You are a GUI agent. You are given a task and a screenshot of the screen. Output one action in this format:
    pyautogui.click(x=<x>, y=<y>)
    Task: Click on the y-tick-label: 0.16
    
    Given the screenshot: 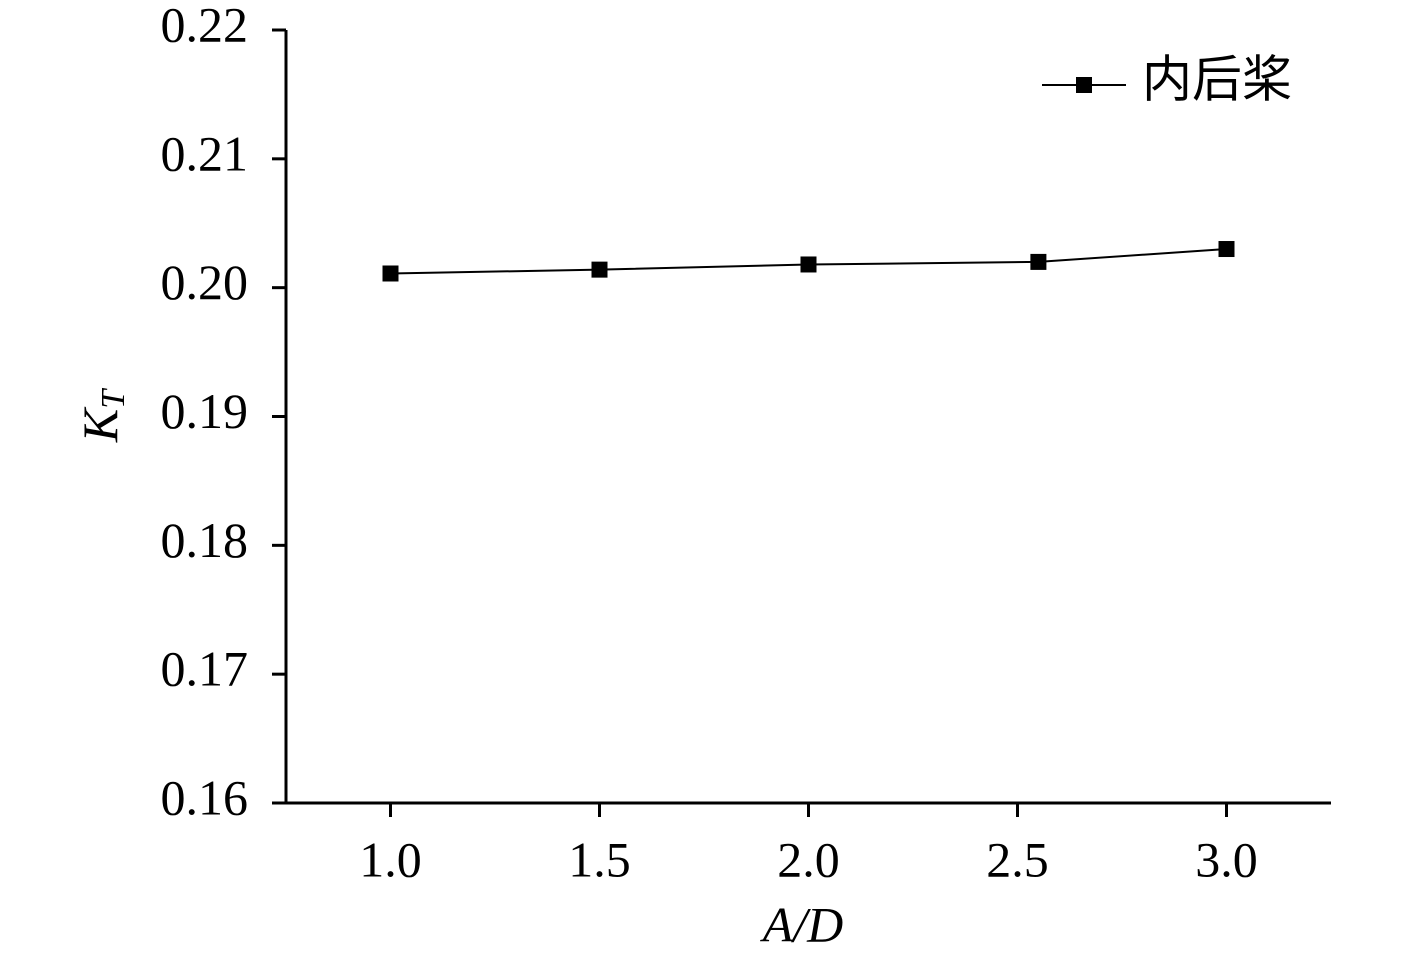 What is the action you would take?
    pyautogui.click(x=205, y=797)
    